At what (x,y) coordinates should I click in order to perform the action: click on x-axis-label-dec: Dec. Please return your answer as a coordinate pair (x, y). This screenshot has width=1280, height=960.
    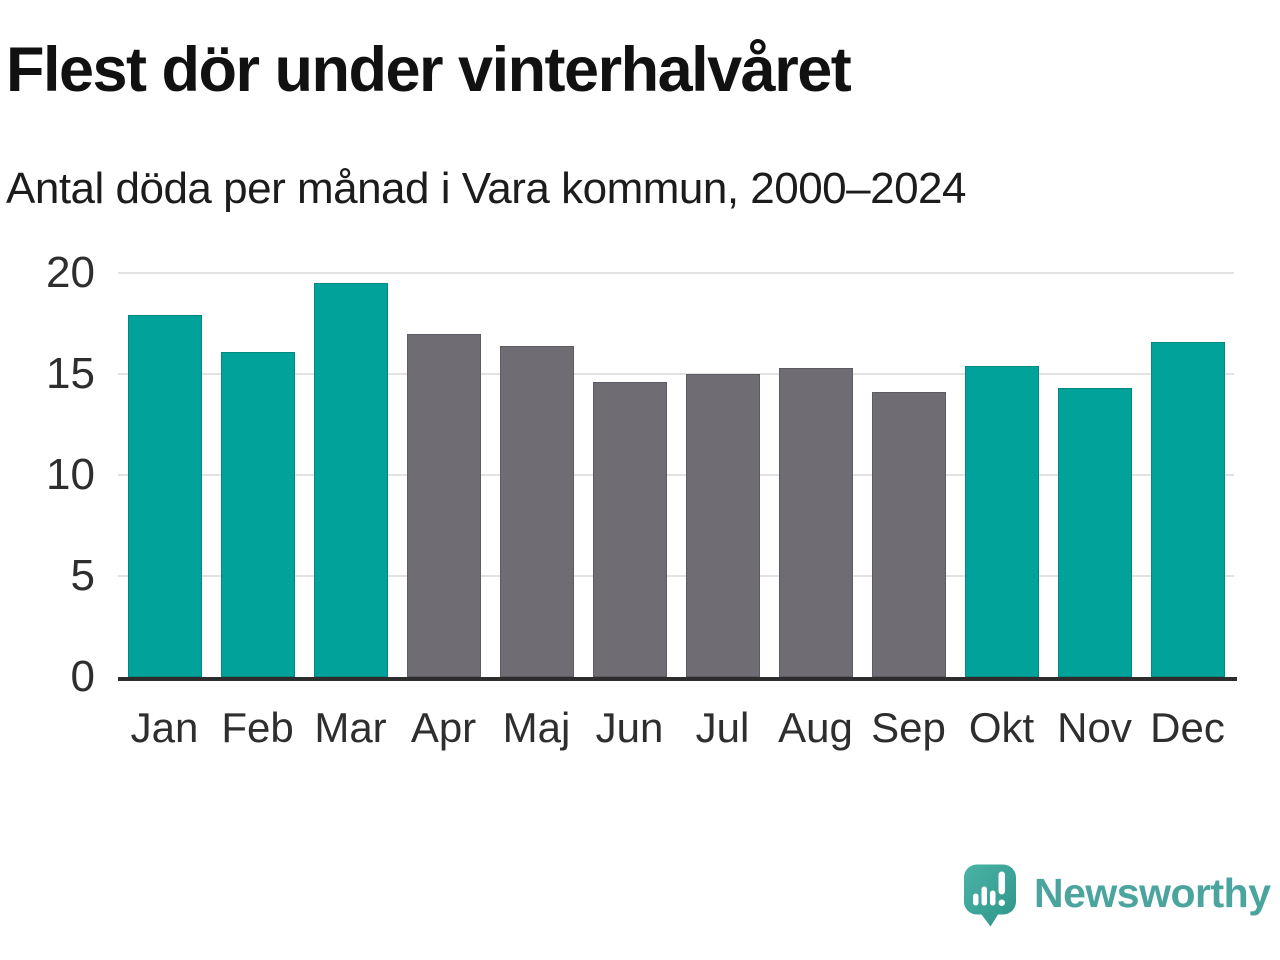
    Looking at the image, I should click on (1187, 727).